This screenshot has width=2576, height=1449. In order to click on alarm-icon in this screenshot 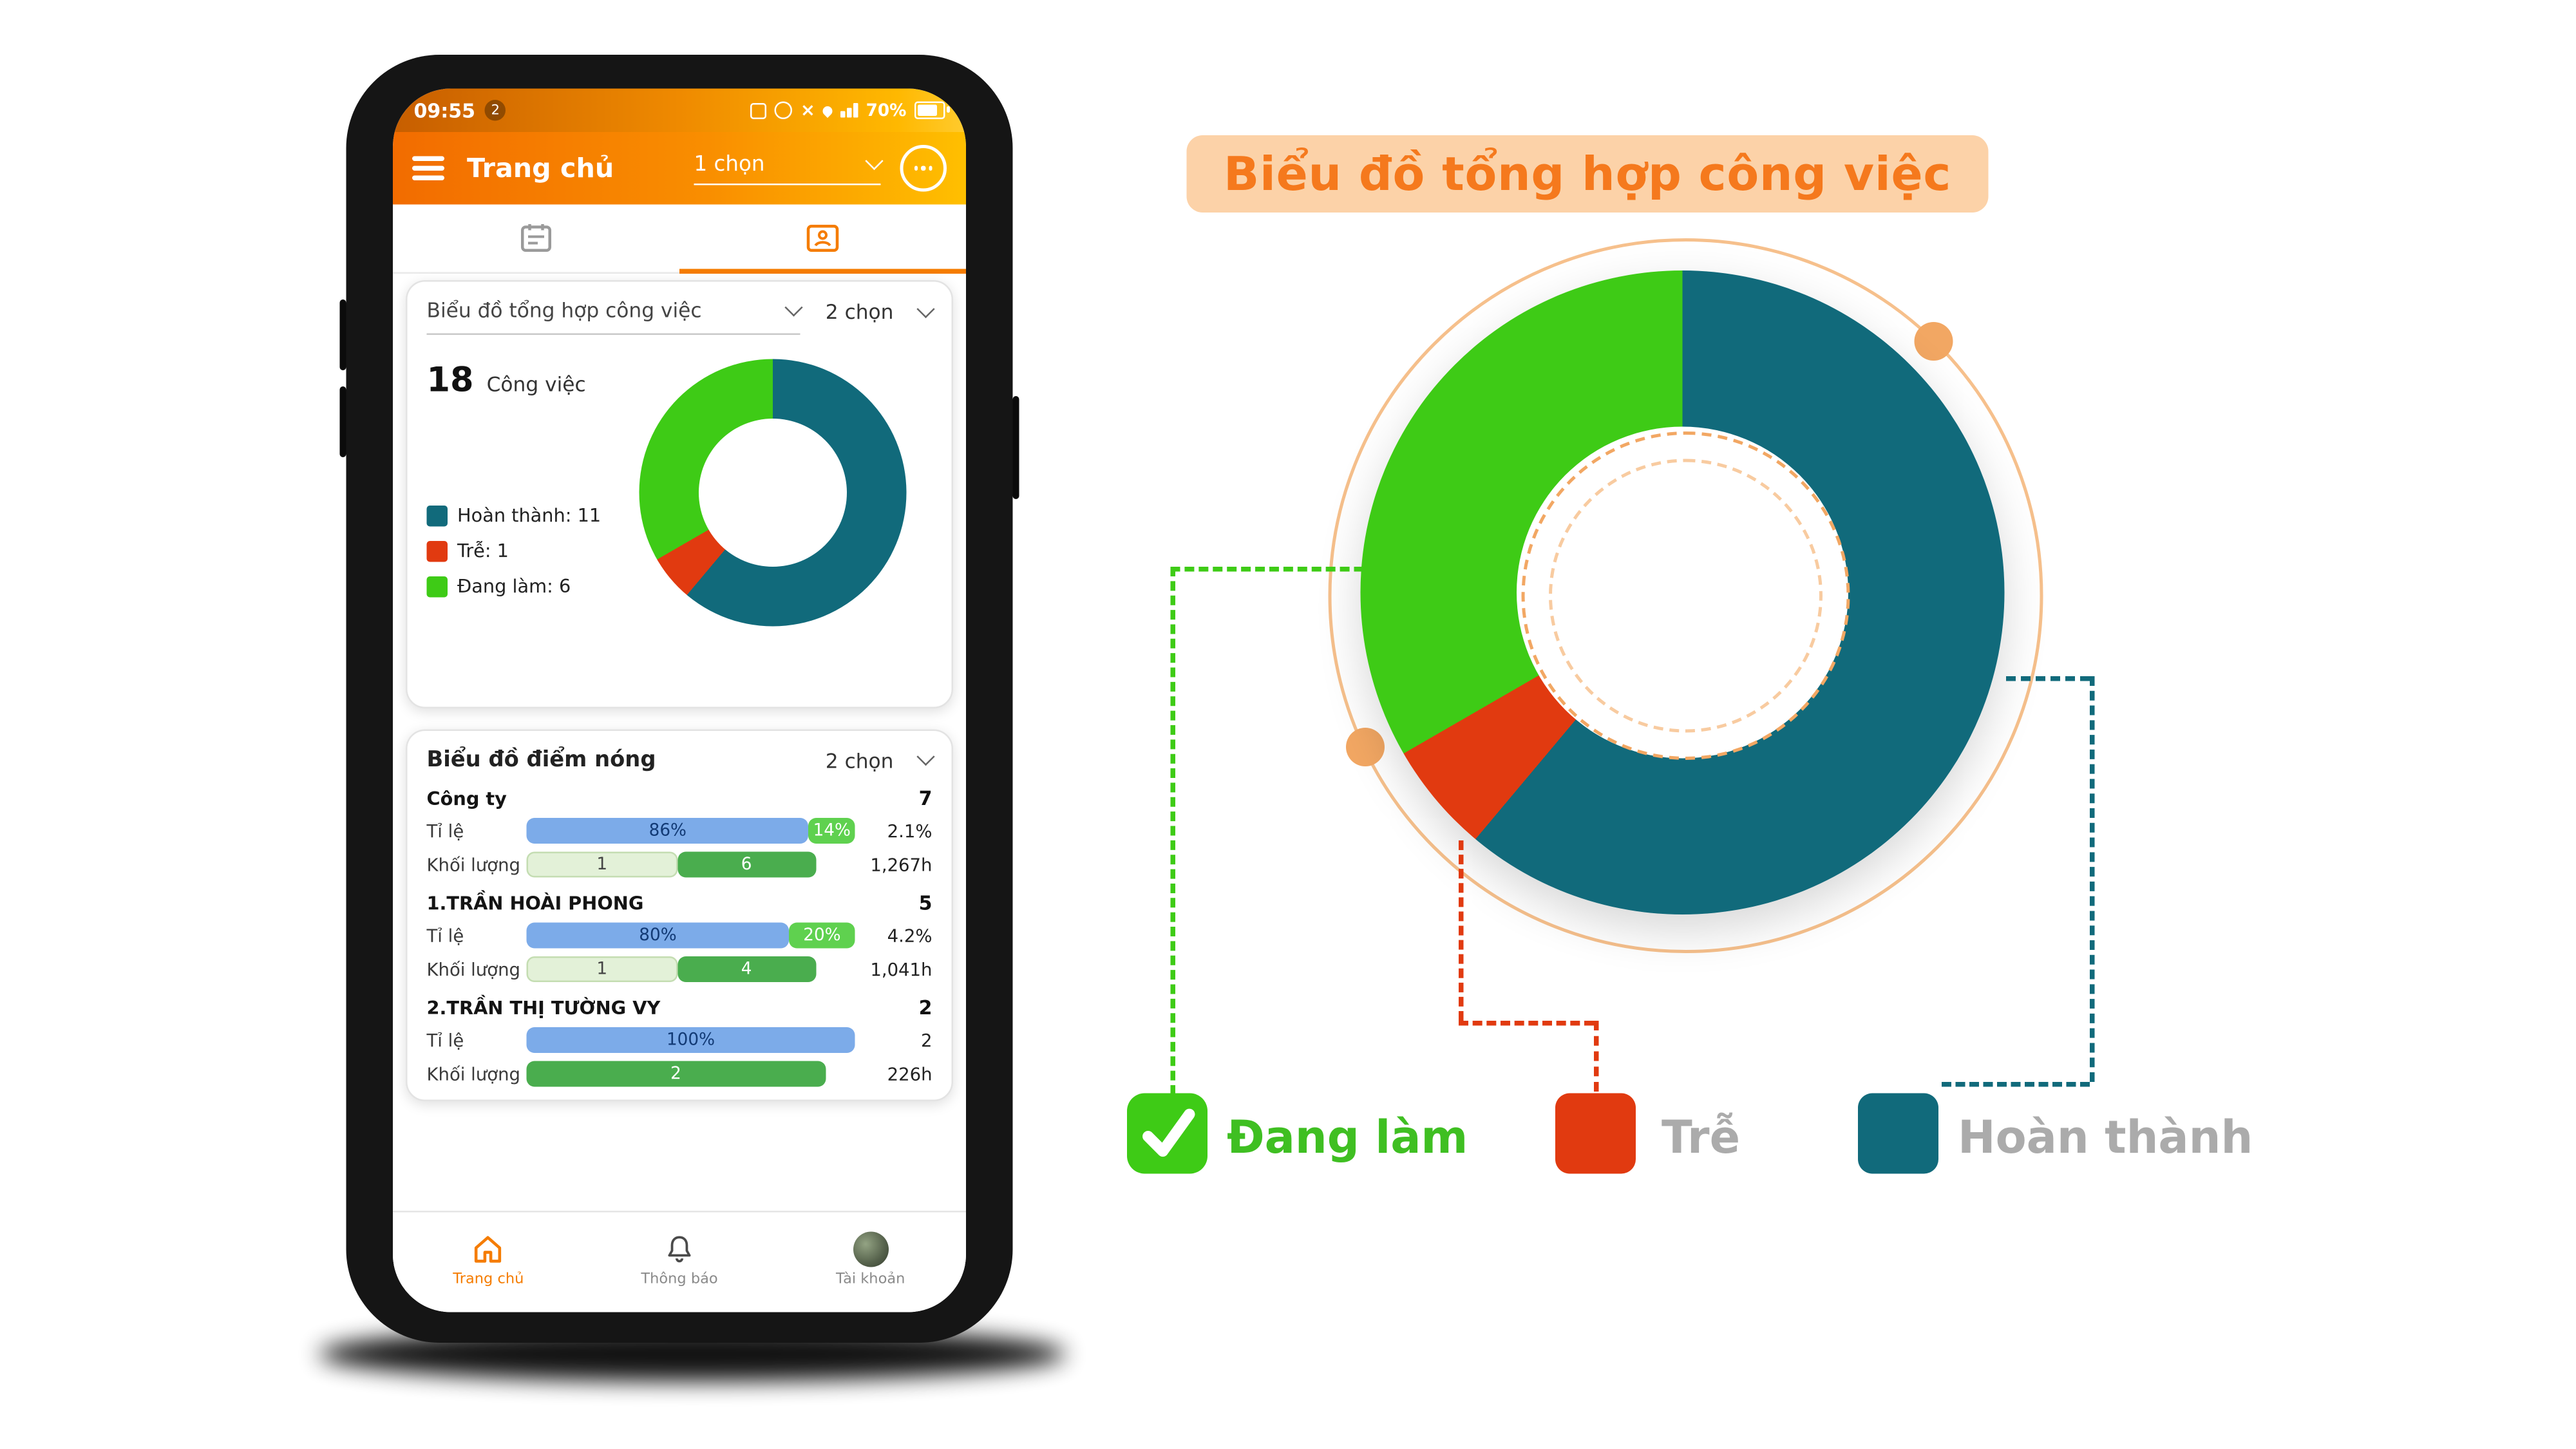, I will do `click(783, 110)`.